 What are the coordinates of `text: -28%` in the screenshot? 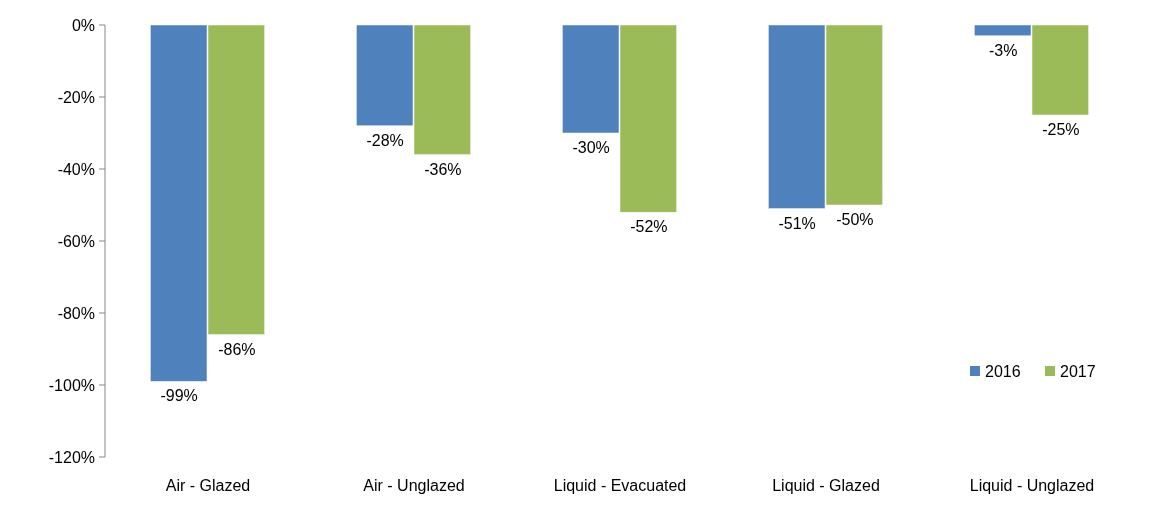 It's located at (385, 140).